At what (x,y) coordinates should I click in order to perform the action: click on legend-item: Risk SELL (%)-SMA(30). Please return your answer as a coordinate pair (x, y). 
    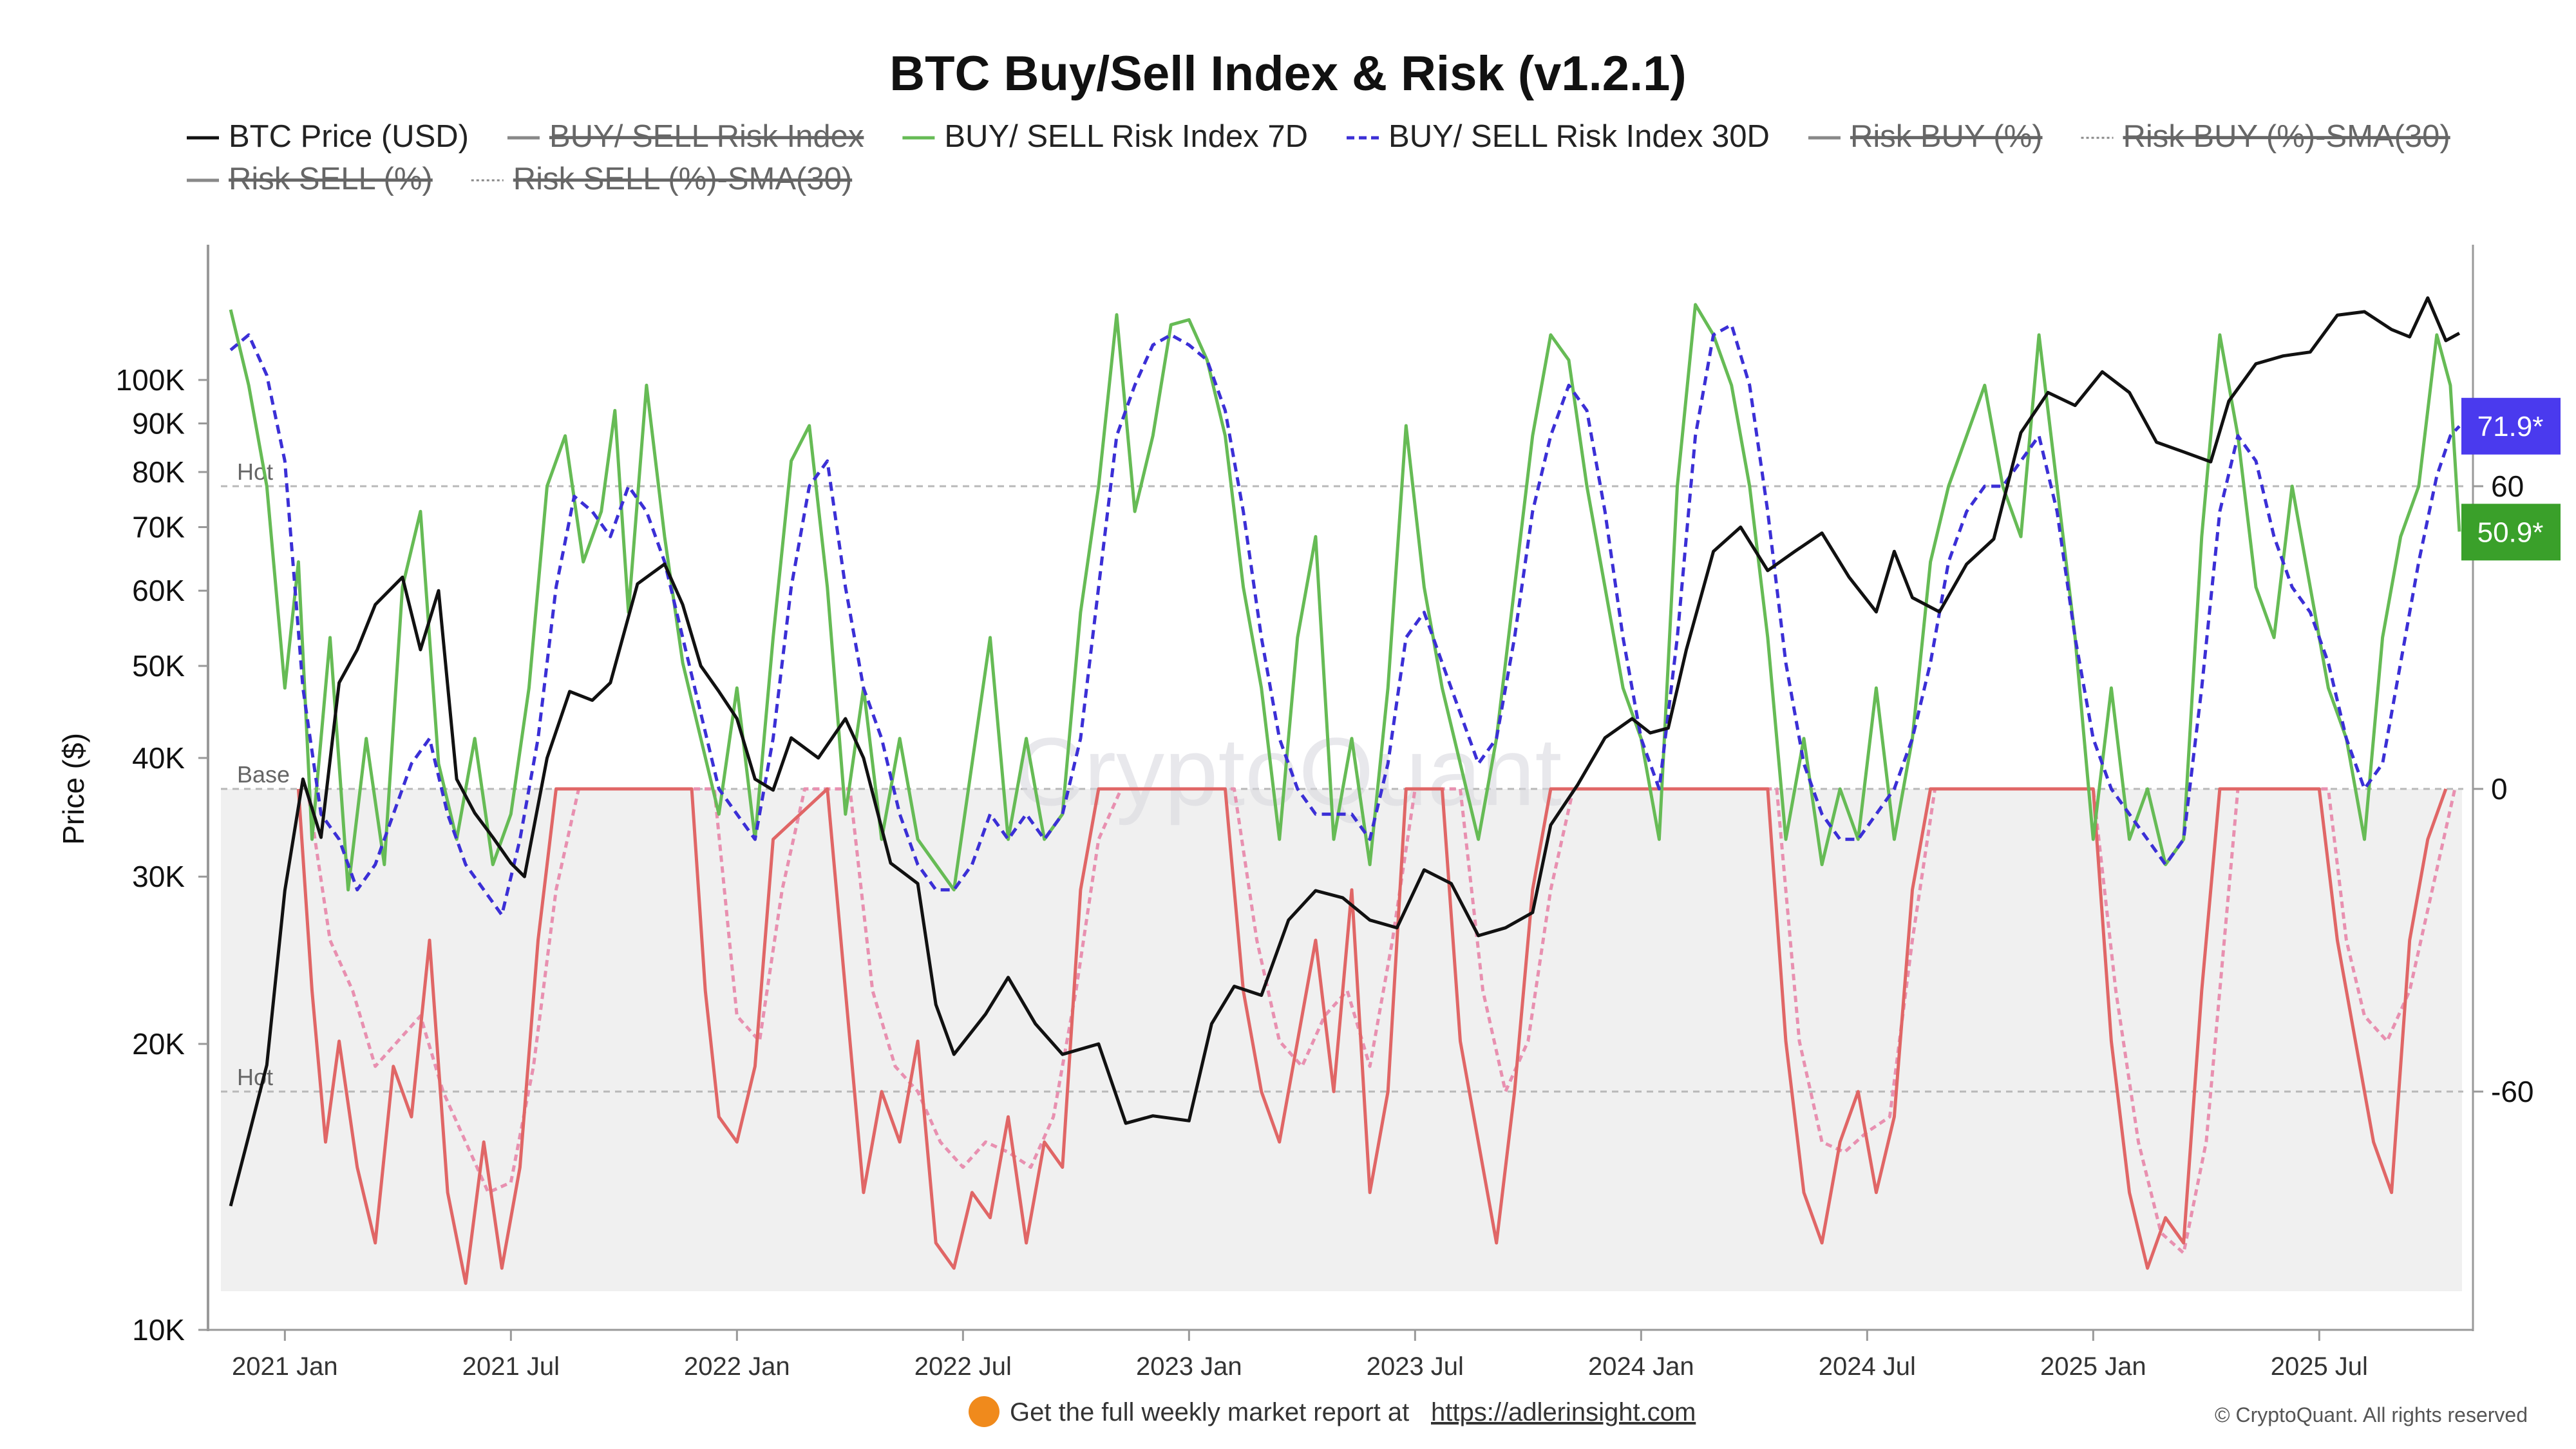
    Looking at the image, I should click on (661, 179).